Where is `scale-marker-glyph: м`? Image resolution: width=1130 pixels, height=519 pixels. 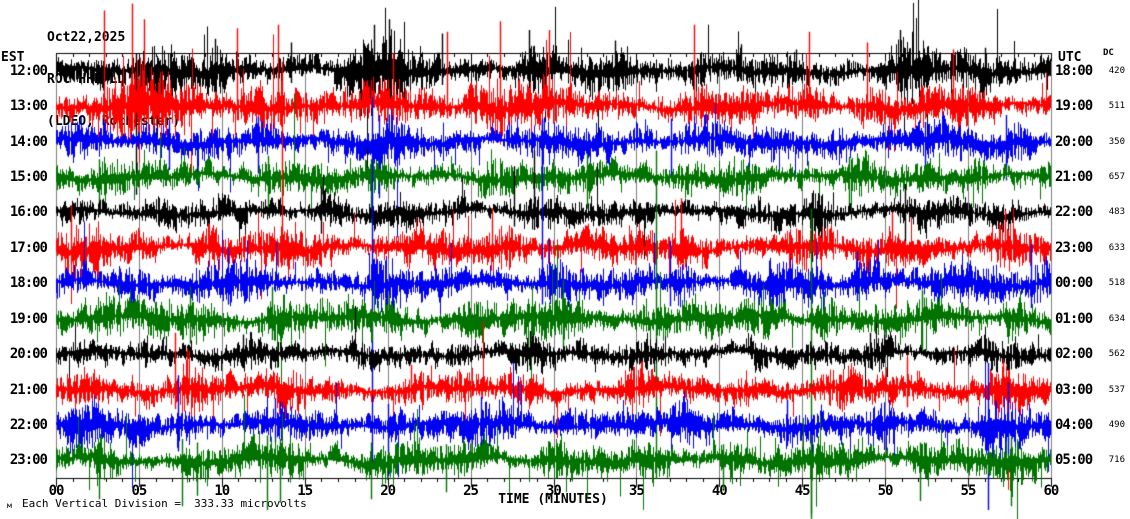 scale-marker-glyph: м is located at coordinates (9, 505).